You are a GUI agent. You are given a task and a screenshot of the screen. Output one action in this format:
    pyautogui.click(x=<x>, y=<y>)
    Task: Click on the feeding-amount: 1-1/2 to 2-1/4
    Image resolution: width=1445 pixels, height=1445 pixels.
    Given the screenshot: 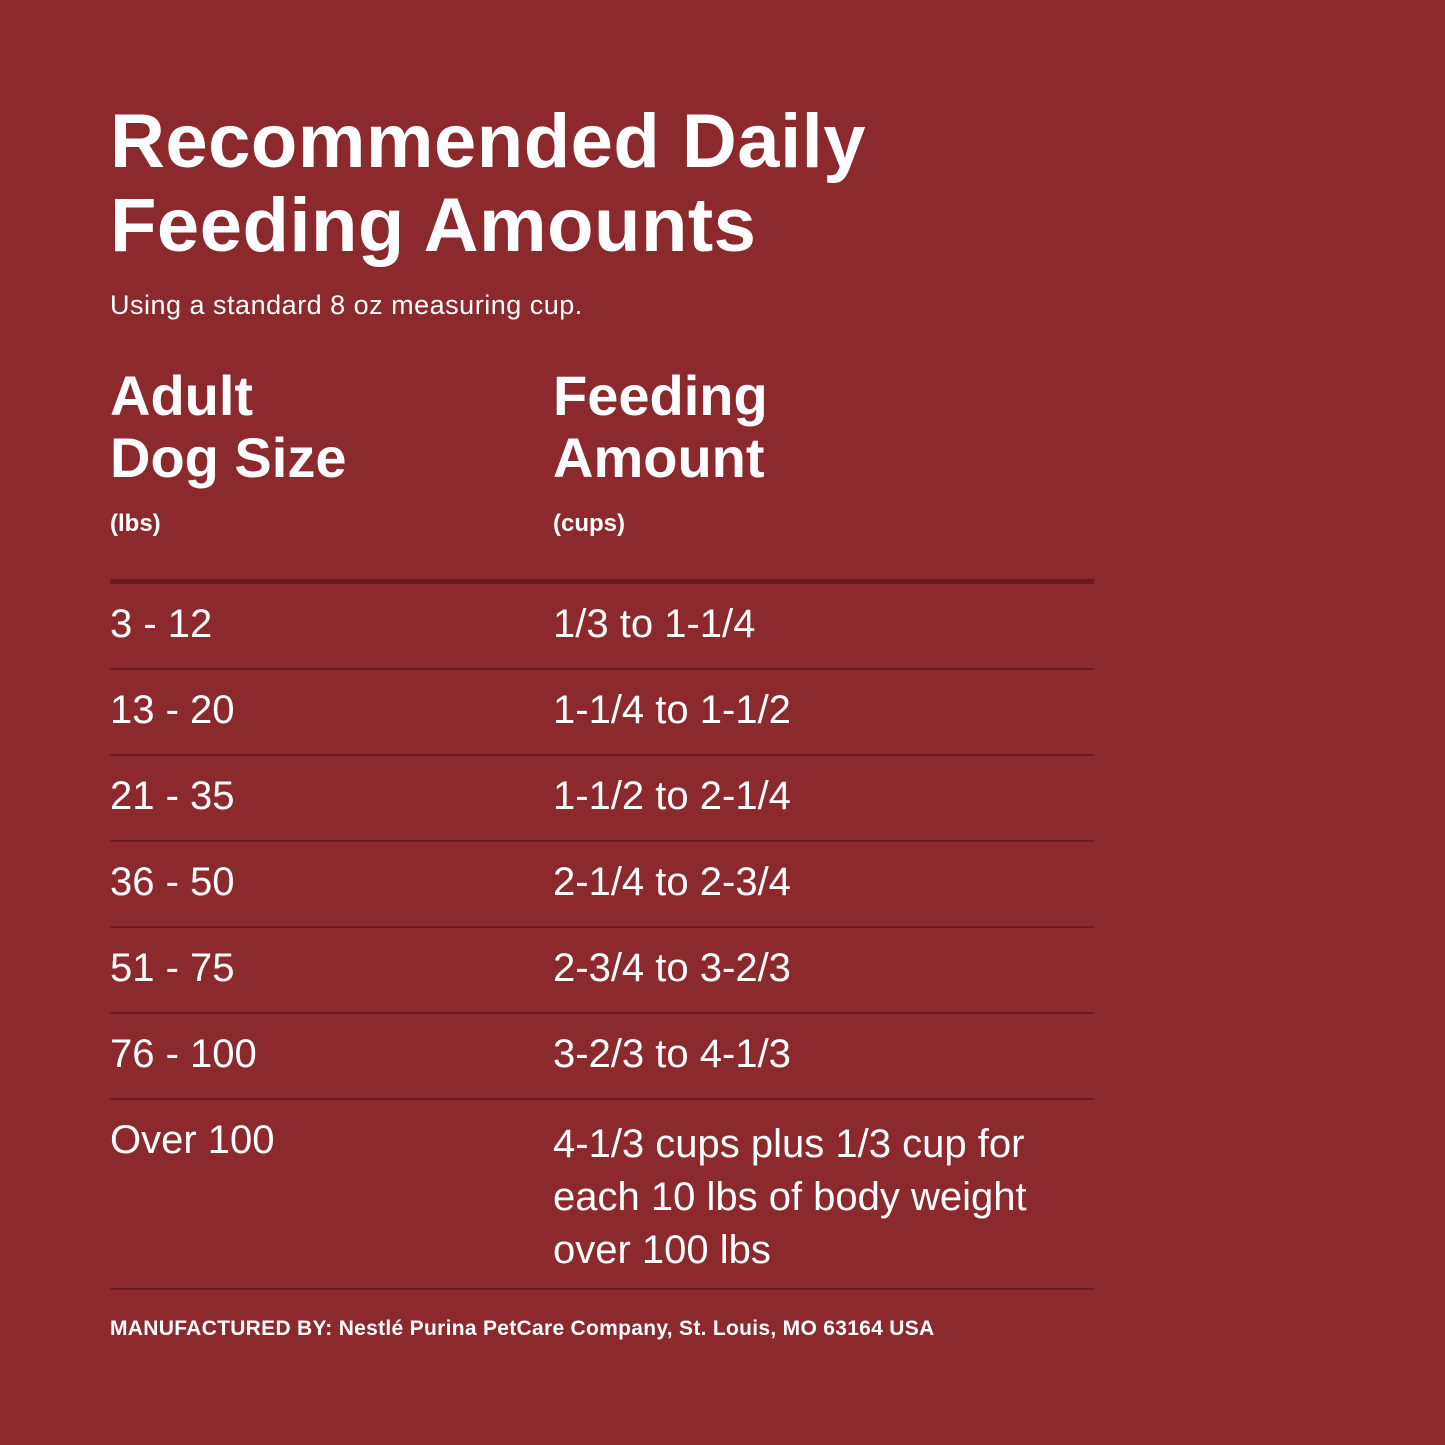 What is the action you would take?
    pyautogui.click(x=672, y=796)
    